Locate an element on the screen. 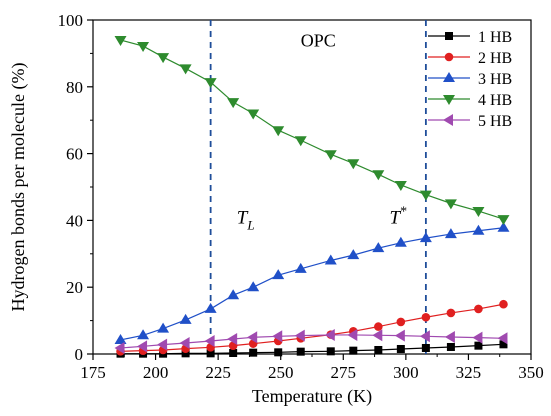 The width and height of the screenshot is (551, 416). x-tick-label: 325 is located at coordinates (469, 372).